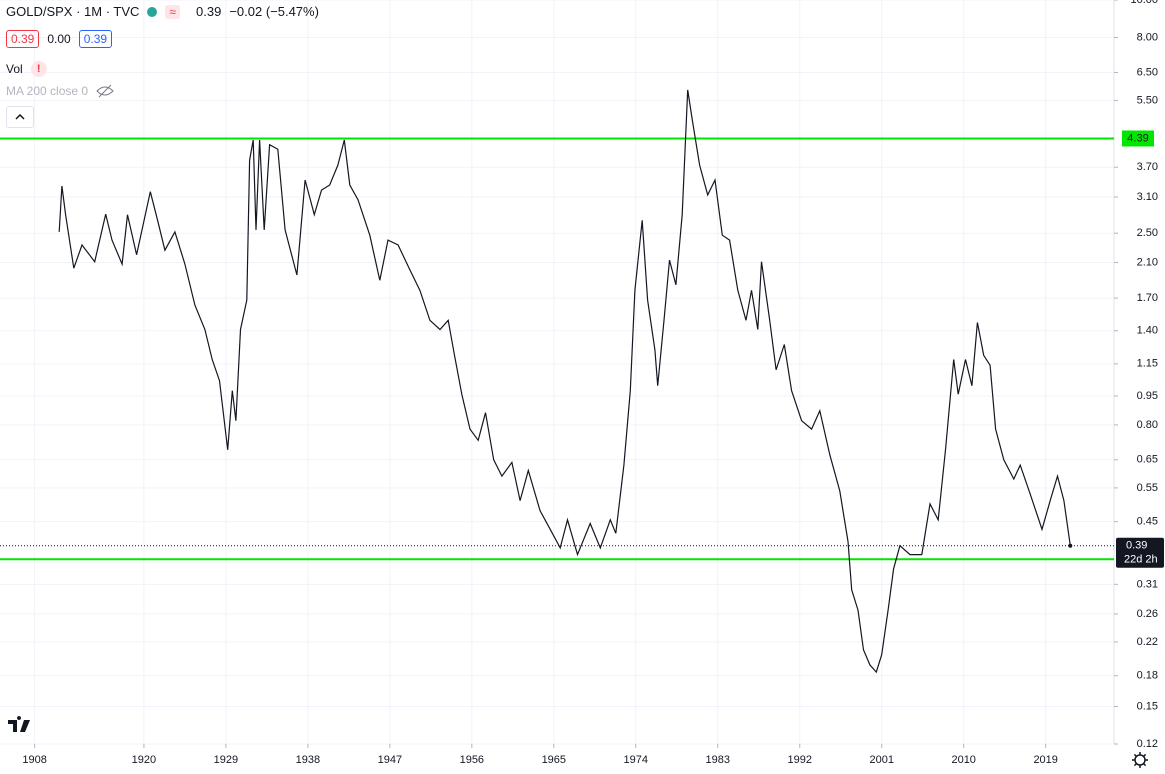 The image size is (1165, 774). Describe the element at coordinates (274, 11) in the screenshot. I see `change-value: −0.02 (−5.47%)` at that location.